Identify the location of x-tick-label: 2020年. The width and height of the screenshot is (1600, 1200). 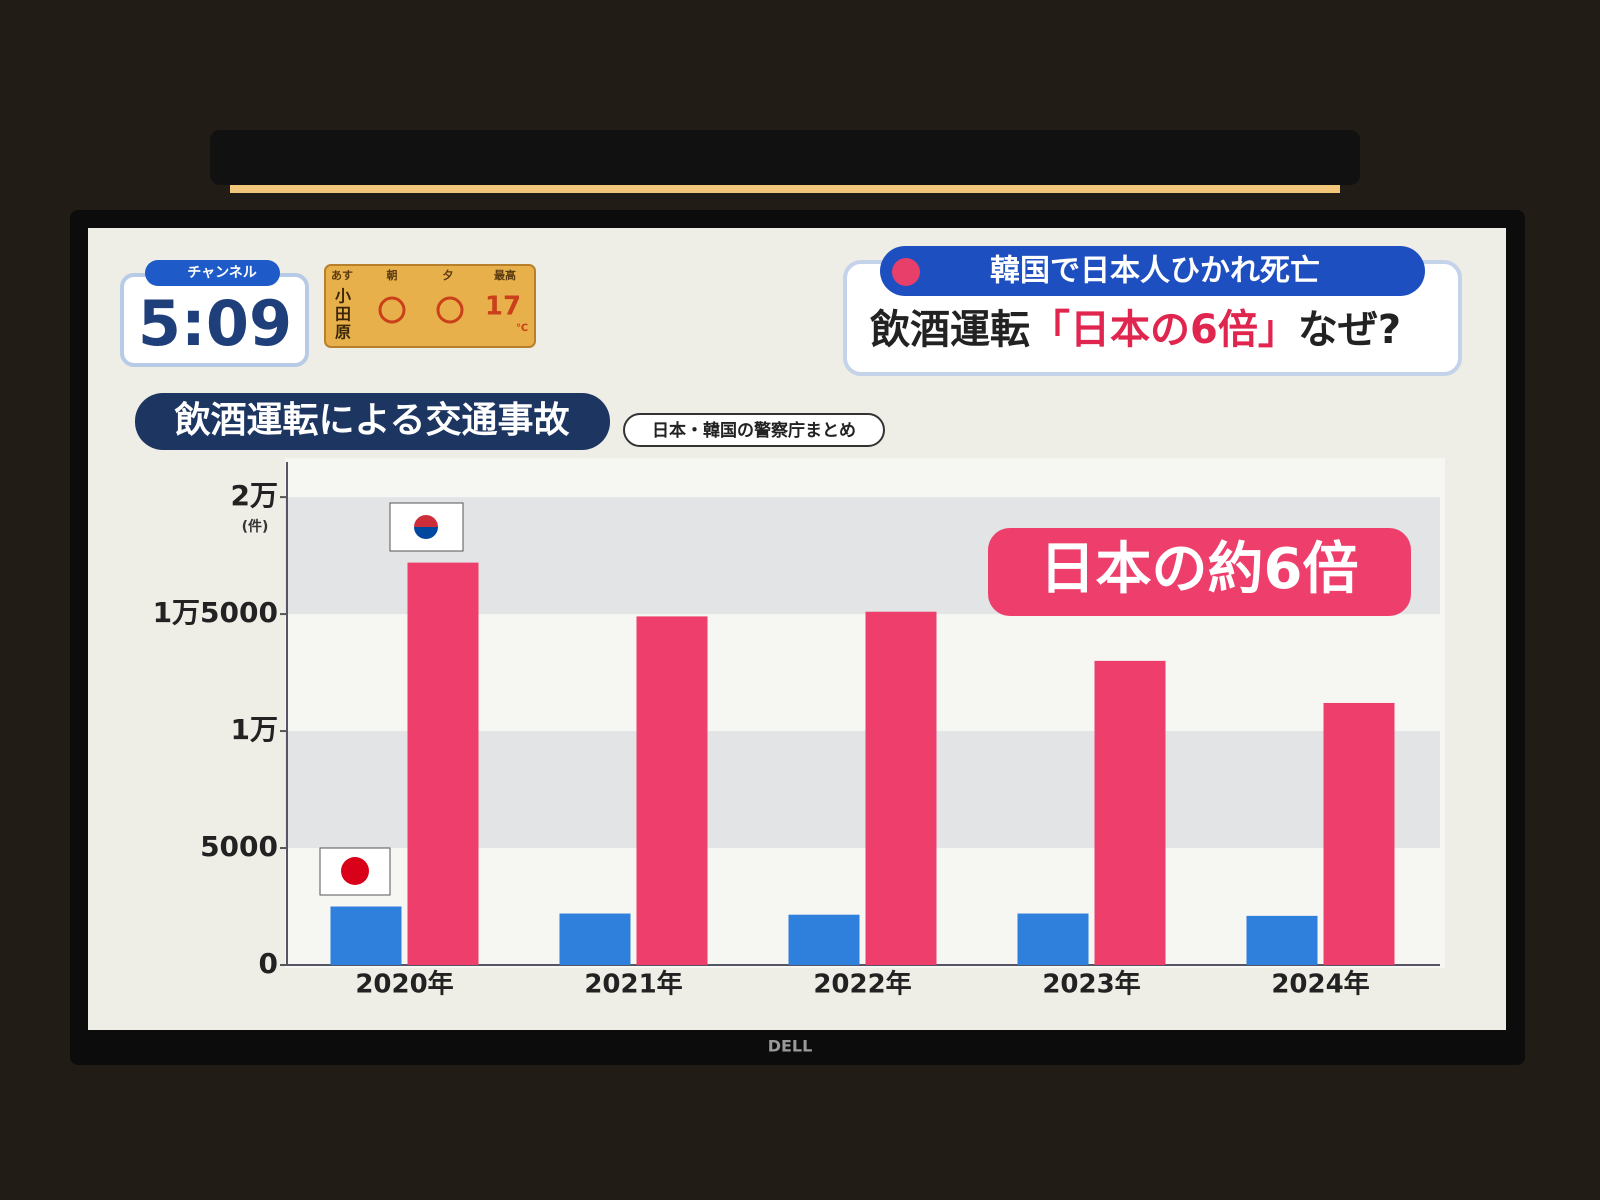
(404, 984).